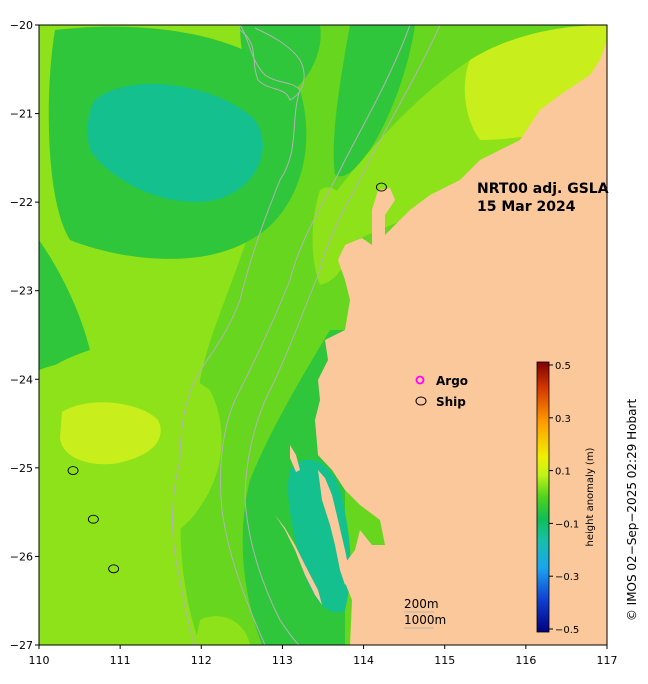 The height and width of the screenshot is (684, 648). I want to click on observation-legend: Argo Ship, so click(441, 391).